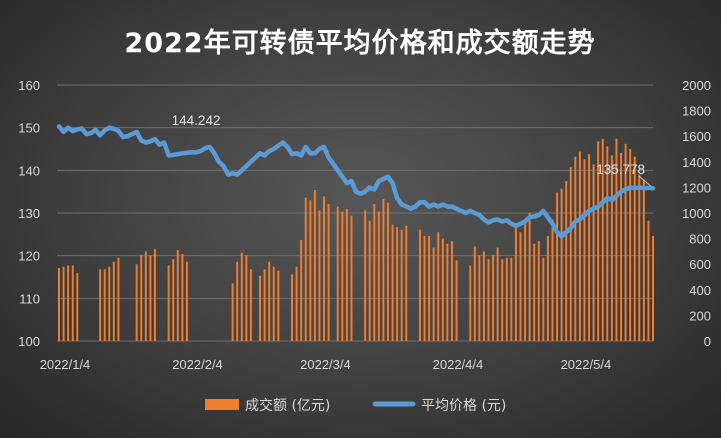 The height and width of the screenshot is (438, 721). I want to click on legend-bar-swatch, so click(222, 404).